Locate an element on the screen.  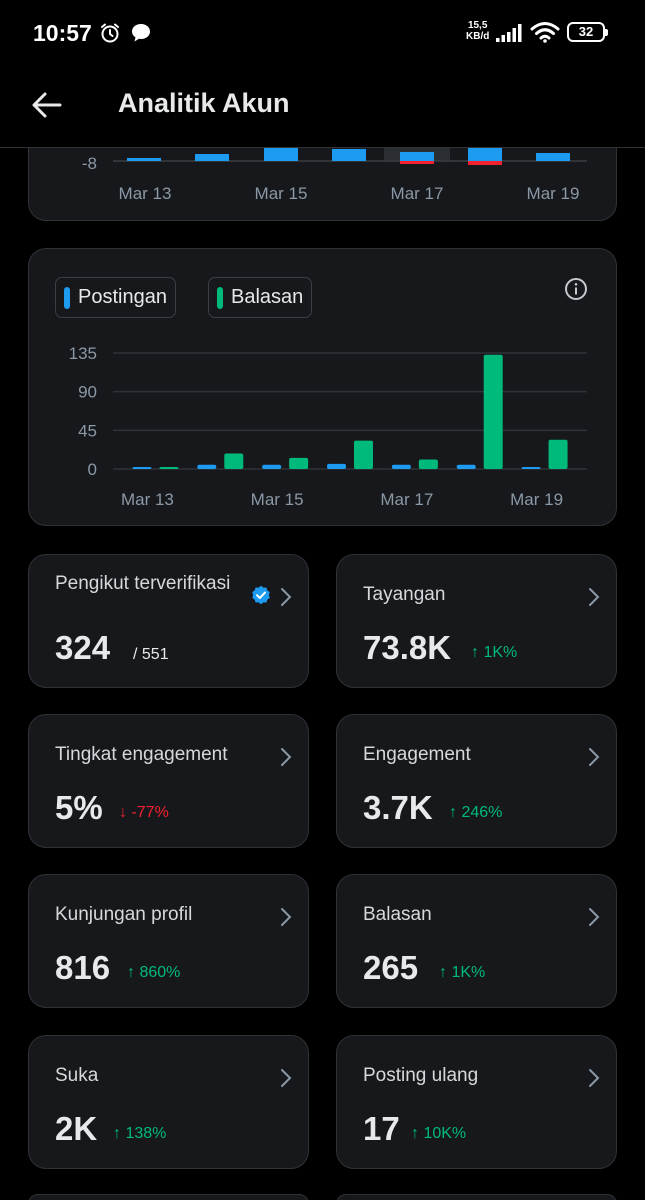
stat-card-impressions: Tayangan 73.8K ↑ 1K% is located at coordinates (476, 621).